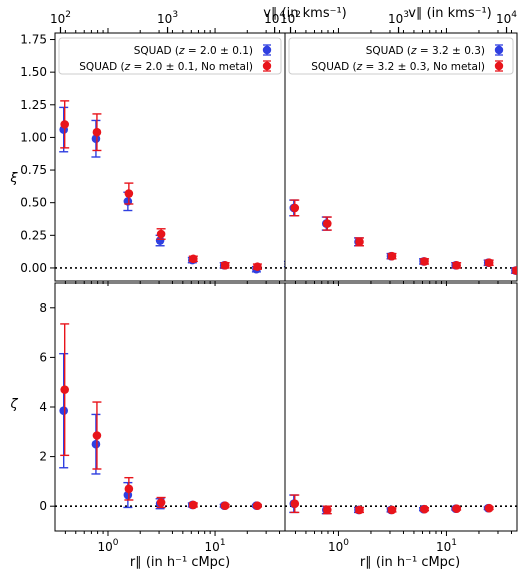 This screenshot has width=520, height=575. What do you see at coordinates (193, 51) in the screenshot?
I see `legend-label: SQUAD (z = 2.0 ± 0.1)` at bounding box center [193, 51].